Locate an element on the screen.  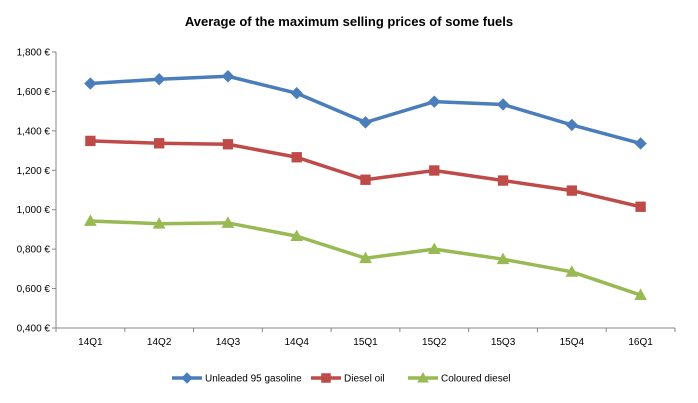
x-tick-label: 15Q4 is located at coordinates (572, 342).